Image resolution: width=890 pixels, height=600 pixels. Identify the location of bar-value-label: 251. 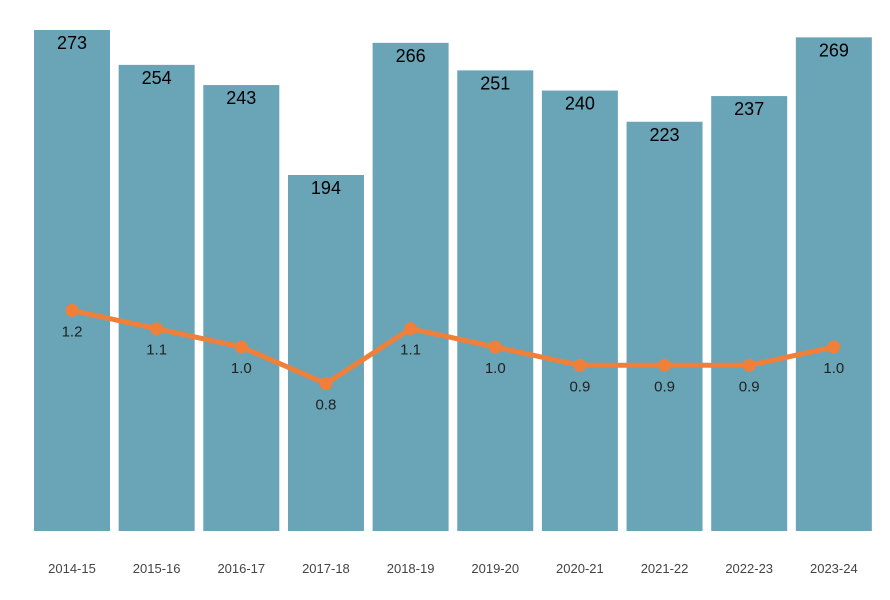
(495, 83).